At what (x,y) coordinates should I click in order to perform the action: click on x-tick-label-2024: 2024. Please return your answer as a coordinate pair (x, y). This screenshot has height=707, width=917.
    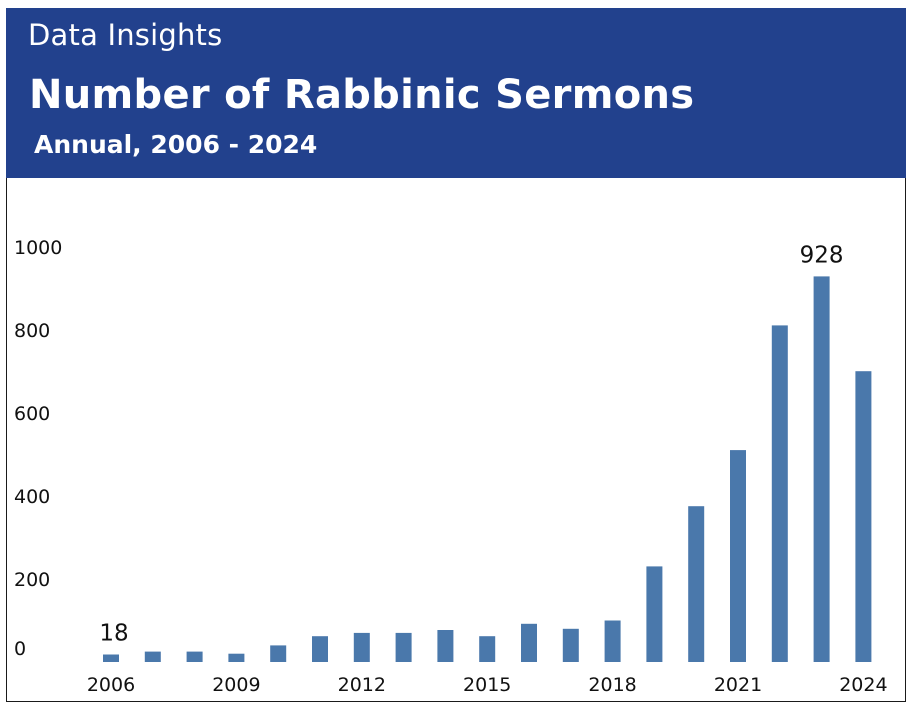
    Looking at the image, I should click on (863, 685).